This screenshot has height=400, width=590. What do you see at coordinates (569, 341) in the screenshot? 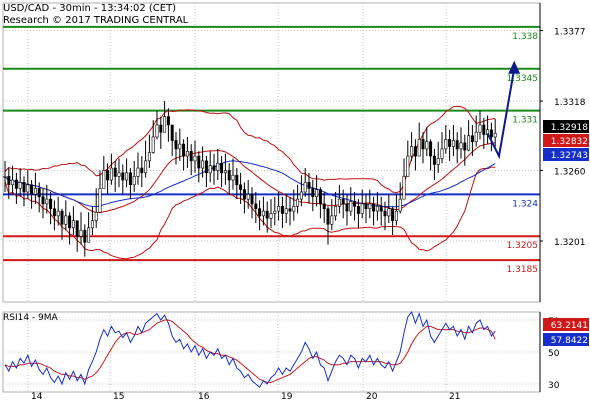
I see `rsi-tag-label: 57.8422` at bounding box center [569, 341].